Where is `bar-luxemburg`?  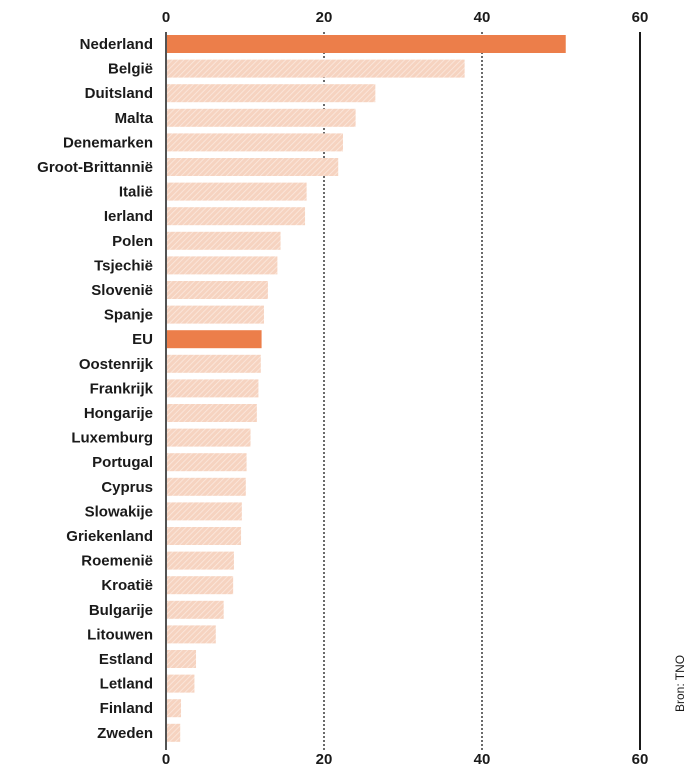 bar-luxemburg is located at coordinates (209, 437).